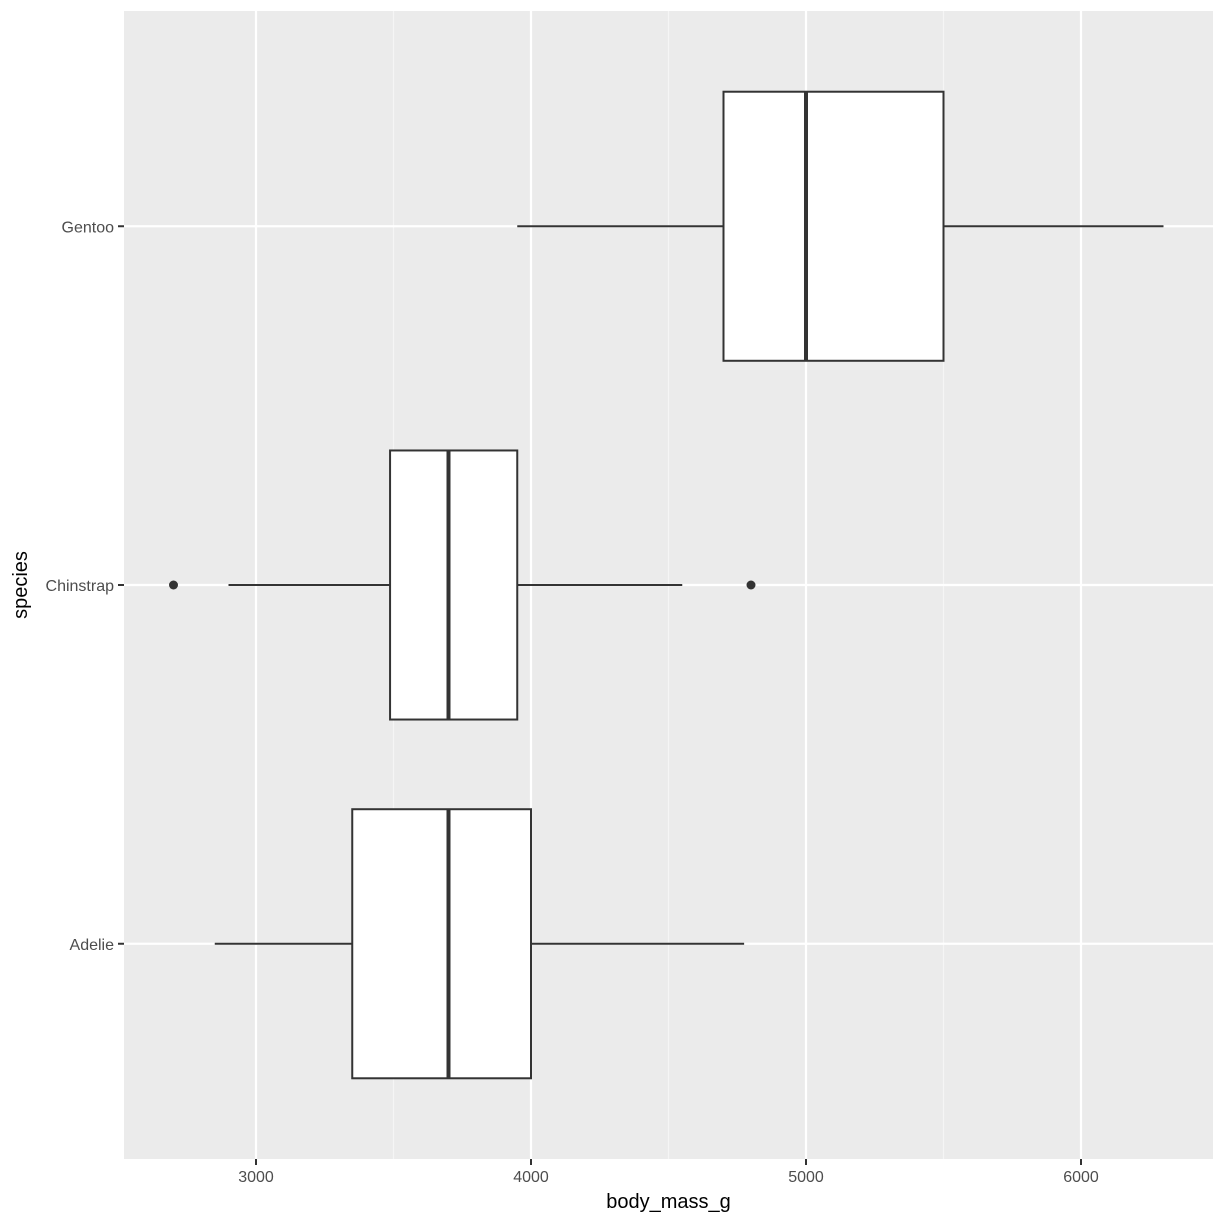 Image resolution: width=1224 pixels, height=1229 pixels. I want to click on box-group-adelie, so click(479, 944).